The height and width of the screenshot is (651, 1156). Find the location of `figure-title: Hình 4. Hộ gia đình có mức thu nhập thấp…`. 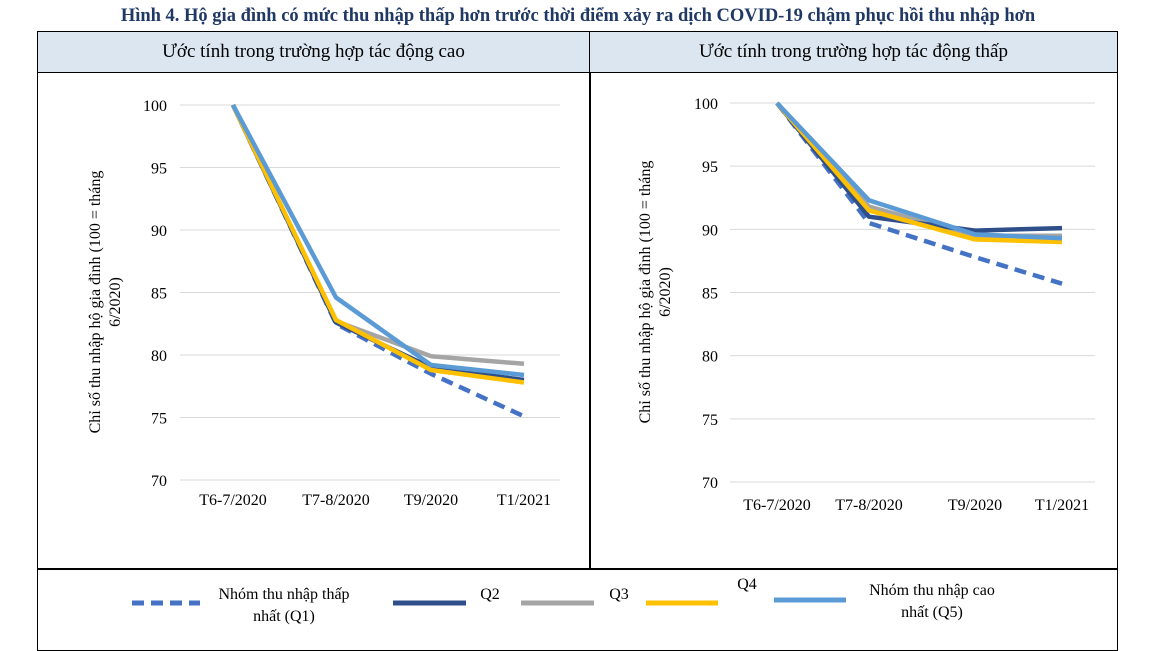

figure-title: Hình 4. Hộ gia đình có mức thu nhập thấp… is located at coordinates (578, 16).